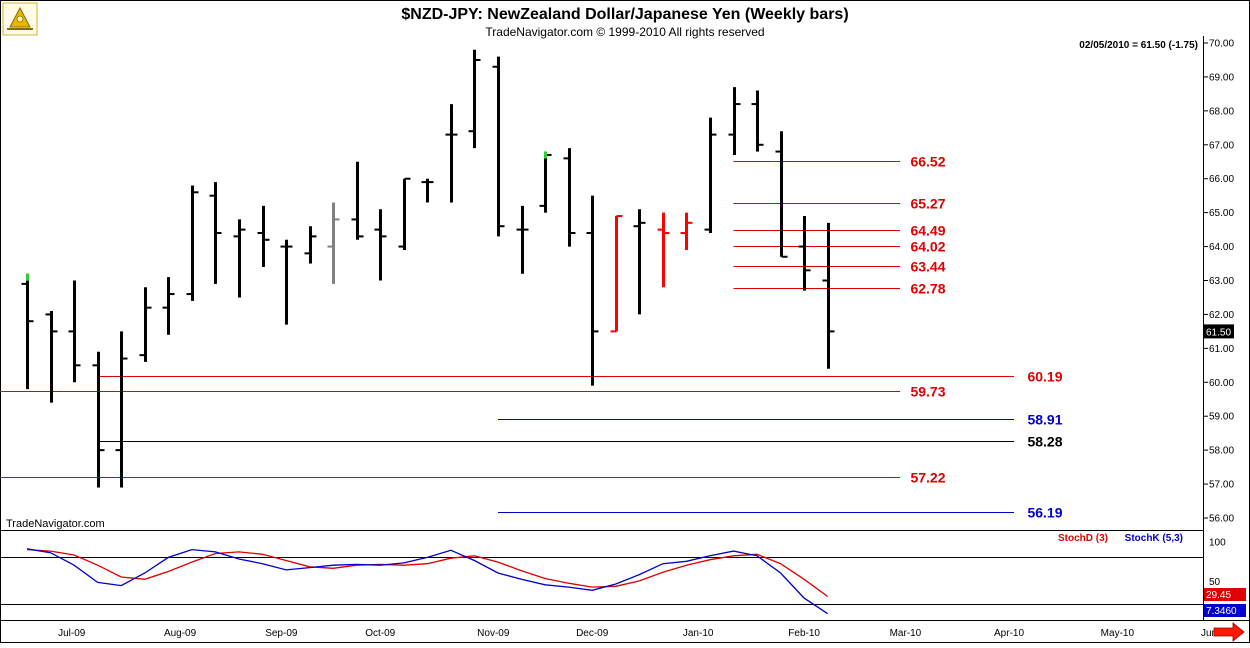  What do you see at coordinates (72, 633) in the screenshot?
I see `time-tick-label: Jul-09` at bounding box center [72, 633].